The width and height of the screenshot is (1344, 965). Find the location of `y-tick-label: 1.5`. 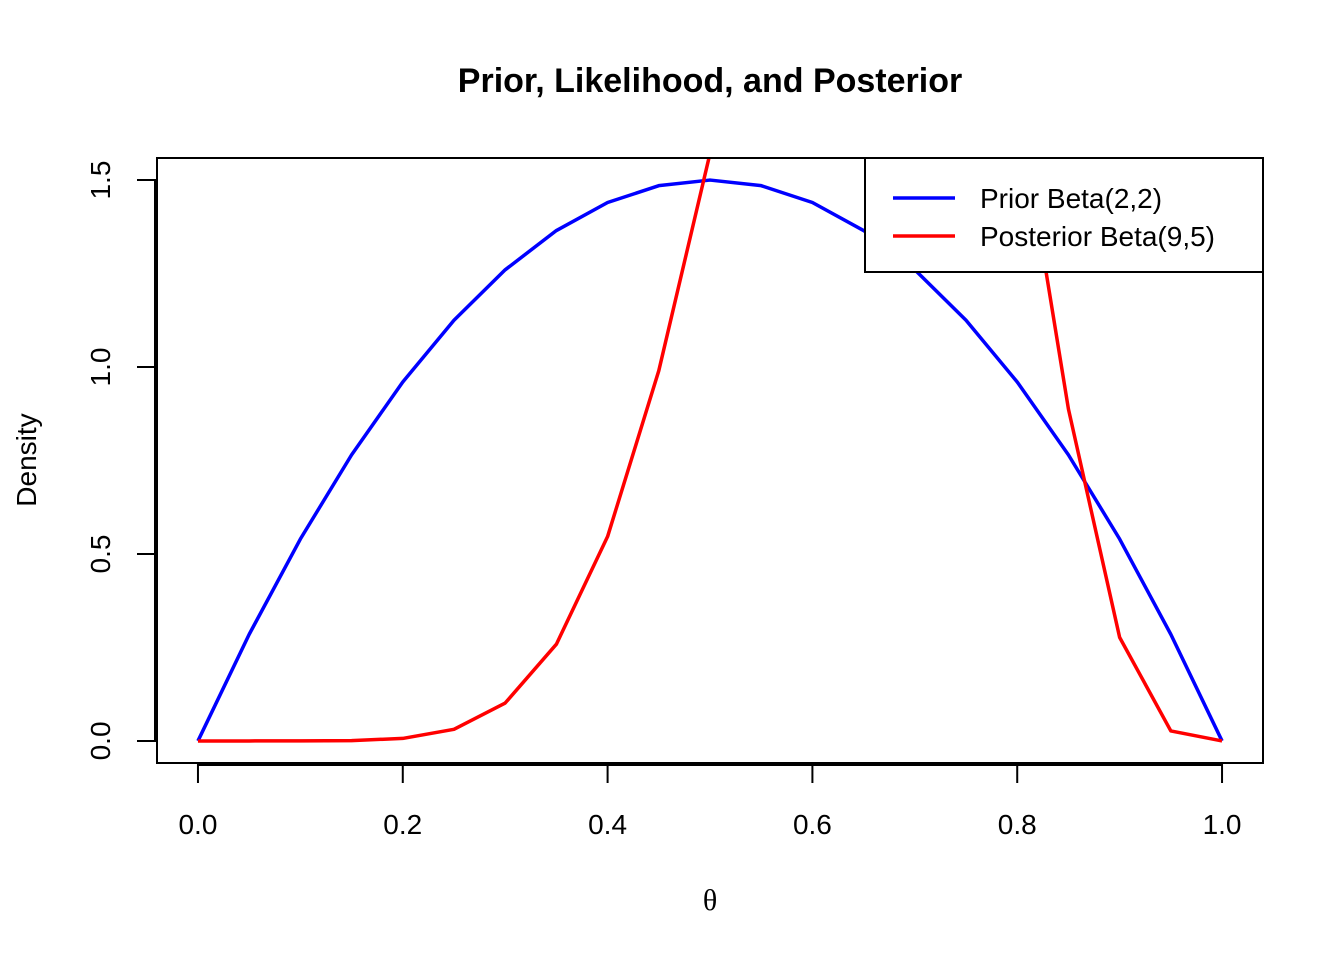

y-tick-label: 1.5 is located at coordinates (100, 180).